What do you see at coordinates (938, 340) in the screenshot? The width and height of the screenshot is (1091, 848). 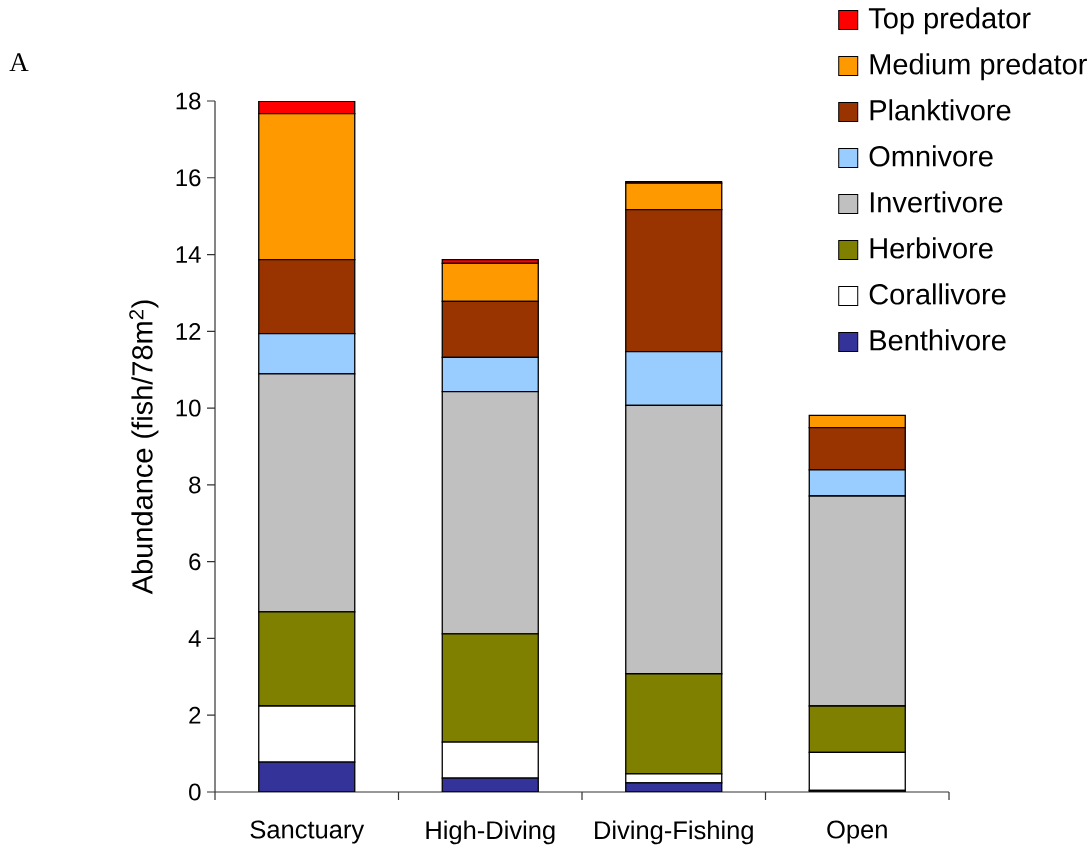 I see `legend-label: Benthivore` at bounding box center [938, 340].